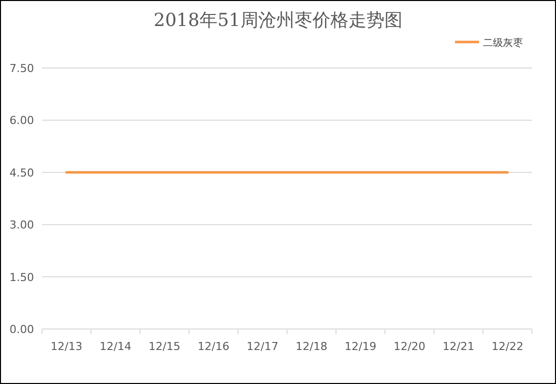 The image size is (556, 384). Describe the element at coordinates (22, 173) in the screenshot. I see `y-tick-label: 4.50` at that location.